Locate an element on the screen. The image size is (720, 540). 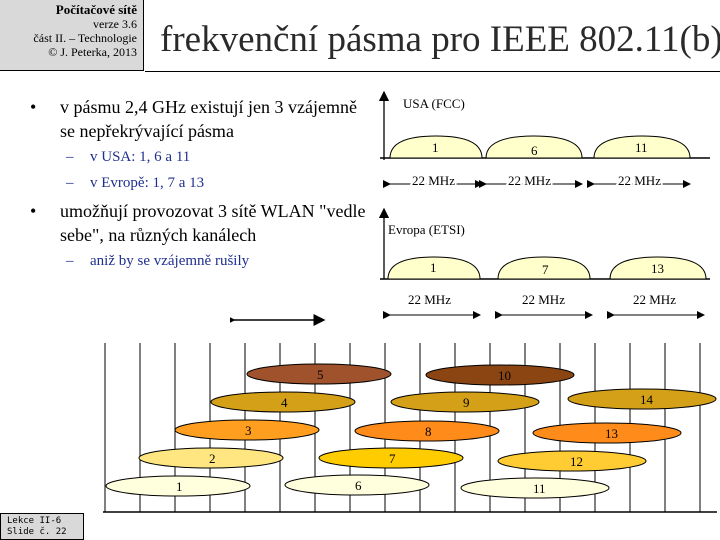
band-label: 7 is located at coordinates (545, 269).